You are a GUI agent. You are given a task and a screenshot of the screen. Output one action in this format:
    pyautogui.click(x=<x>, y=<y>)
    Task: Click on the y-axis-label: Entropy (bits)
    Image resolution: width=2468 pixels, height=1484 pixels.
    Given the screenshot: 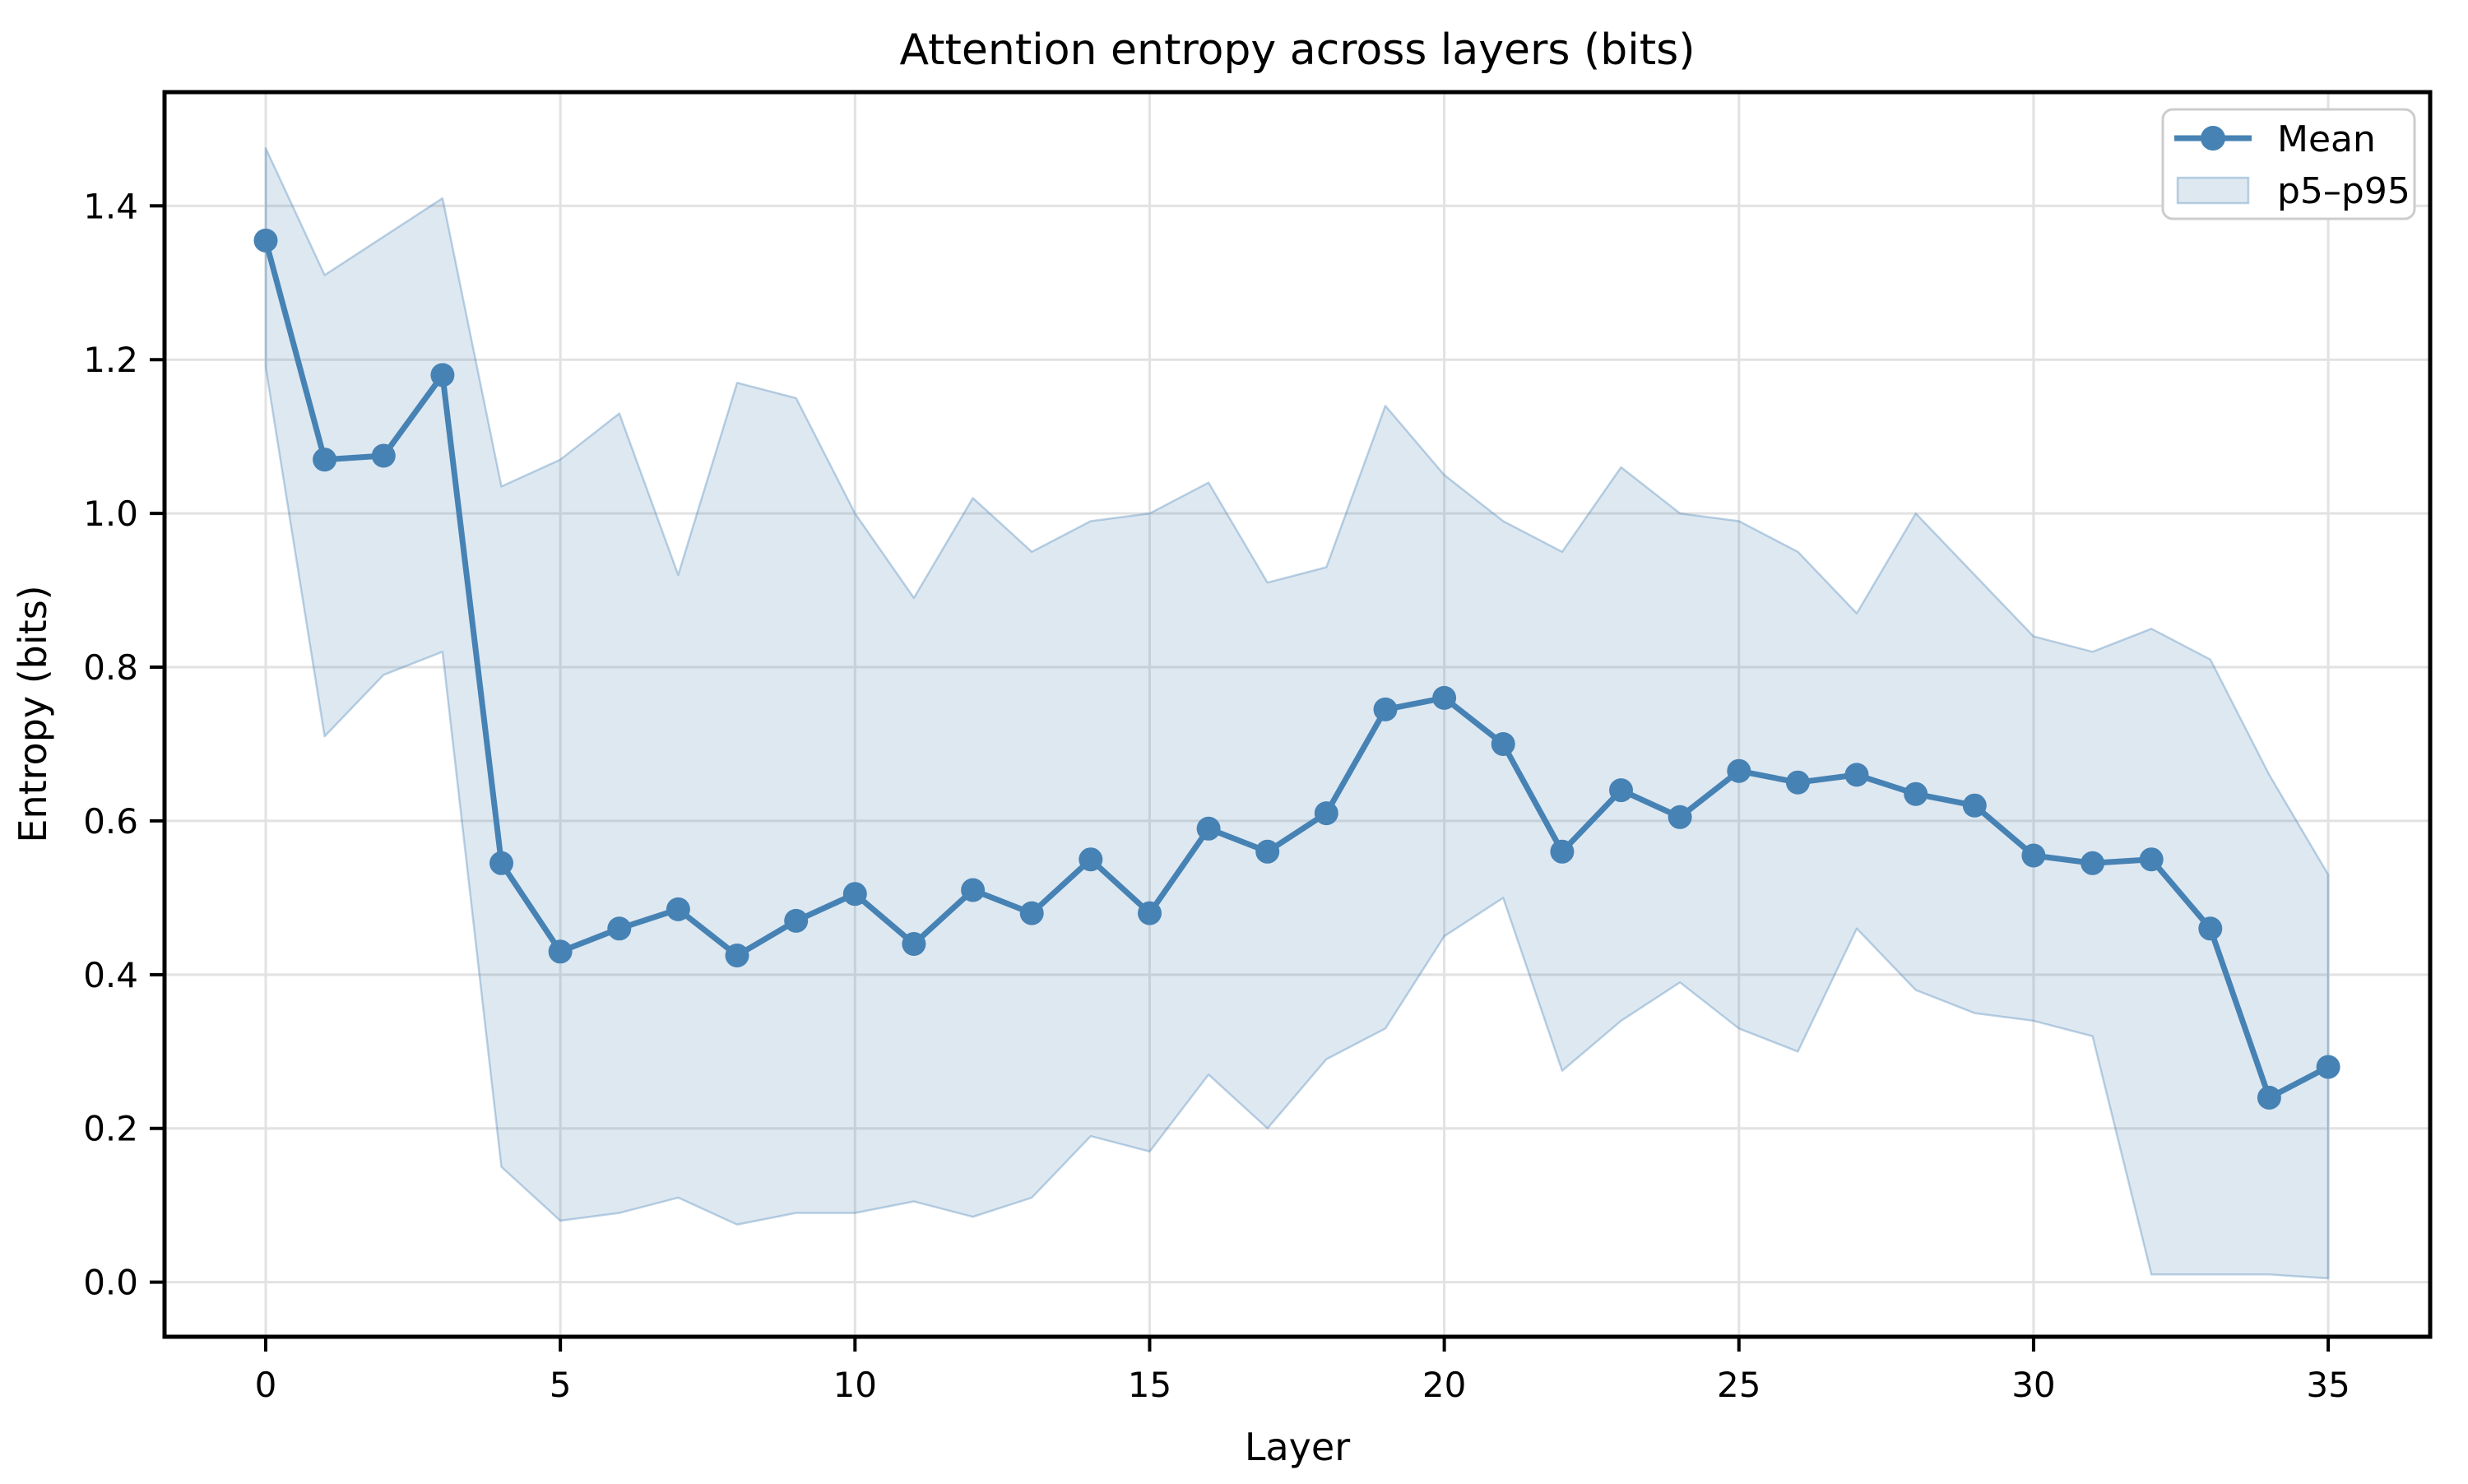 What is the action you would take?
    pyautogui.click(x=33, y=713)
    